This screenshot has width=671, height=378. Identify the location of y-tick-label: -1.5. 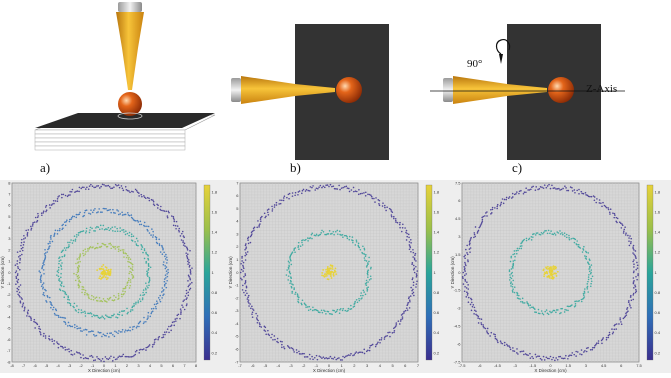
(458, 290).